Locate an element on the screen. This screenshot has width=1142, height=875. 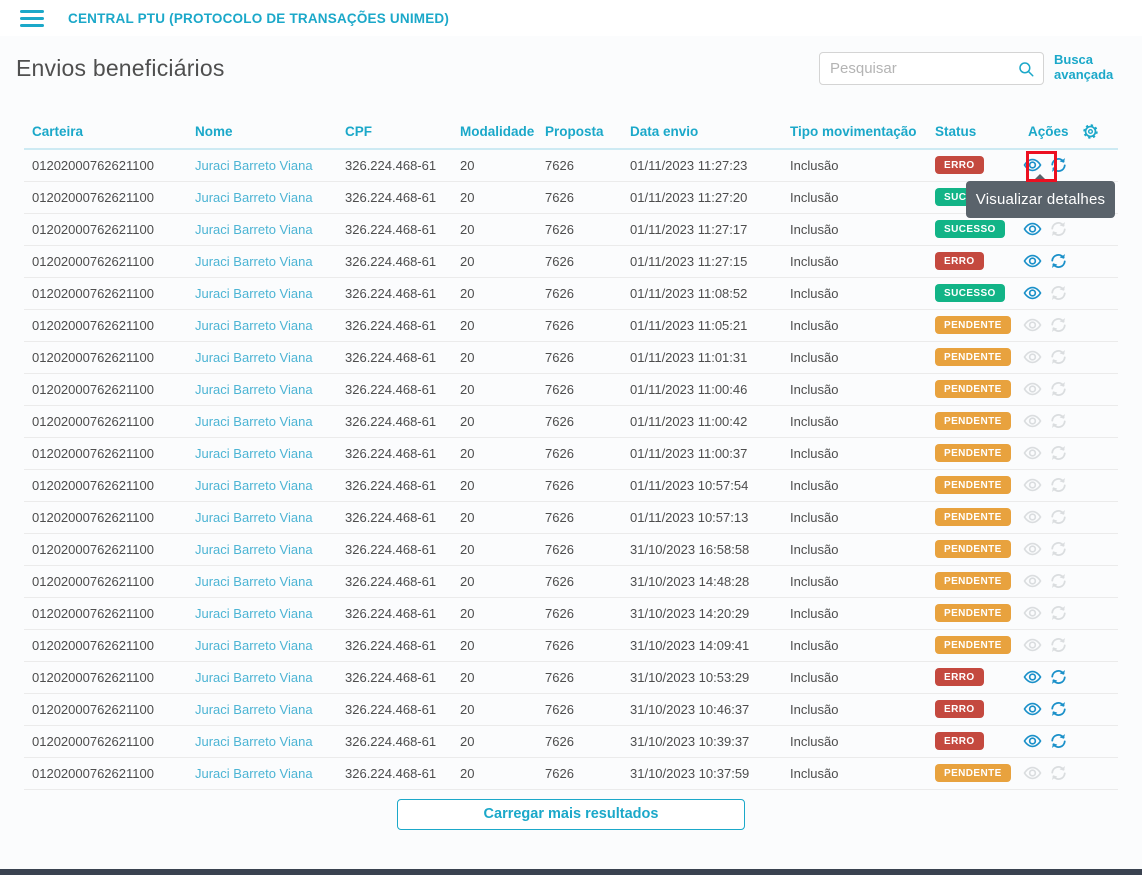
cell-data-envio: 01/11/2023 10:57:54 is located at coordinates (702, 485).